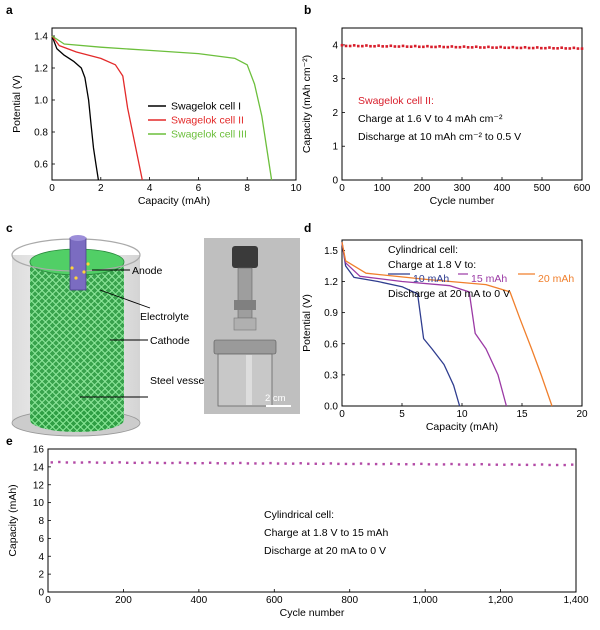  What do you see at coordinates (39, 467) in the screenshot?
I see `chart-e-y-tick-label: 14` at bounding box center [39, 467].